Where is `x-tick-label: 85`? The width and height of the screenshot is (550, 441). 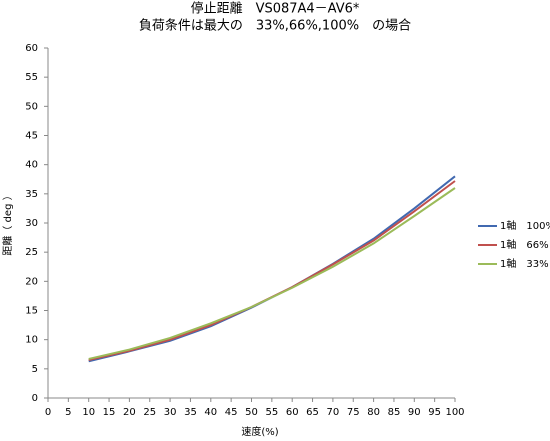 x-tick-label: 85 is located at coordinates (394, 412).